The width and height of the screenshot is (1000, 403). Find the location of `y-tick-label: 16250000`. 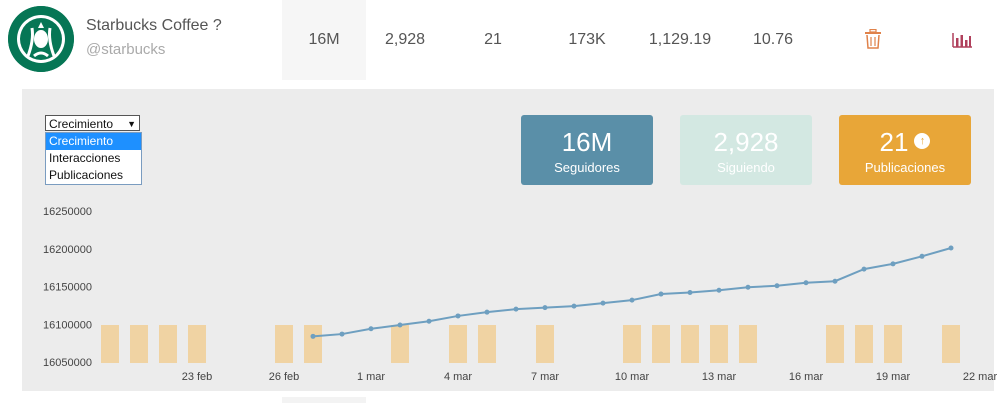

y-tick-label: 16250000 is located at coordinates (67, 212).